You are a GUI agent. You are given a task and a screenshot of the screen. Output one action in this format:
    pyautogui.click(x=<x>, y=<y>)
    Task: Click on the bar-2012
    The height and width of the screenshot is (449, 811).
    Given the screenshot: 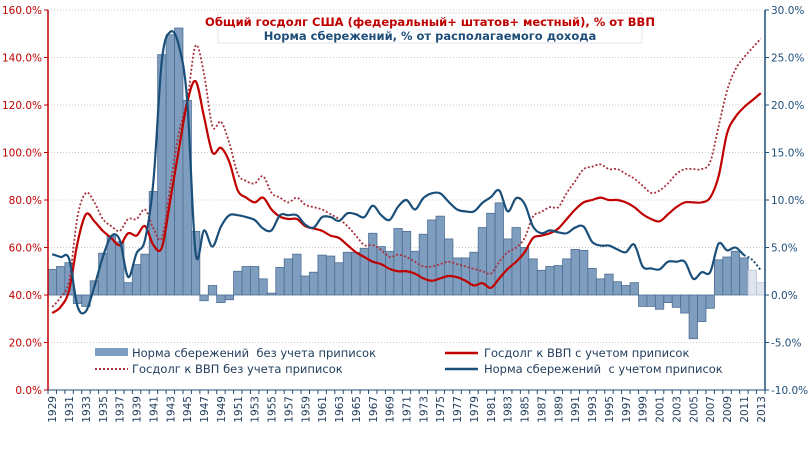 What is the action you would take?
    pyautogui.click(x=752, y=282)
    